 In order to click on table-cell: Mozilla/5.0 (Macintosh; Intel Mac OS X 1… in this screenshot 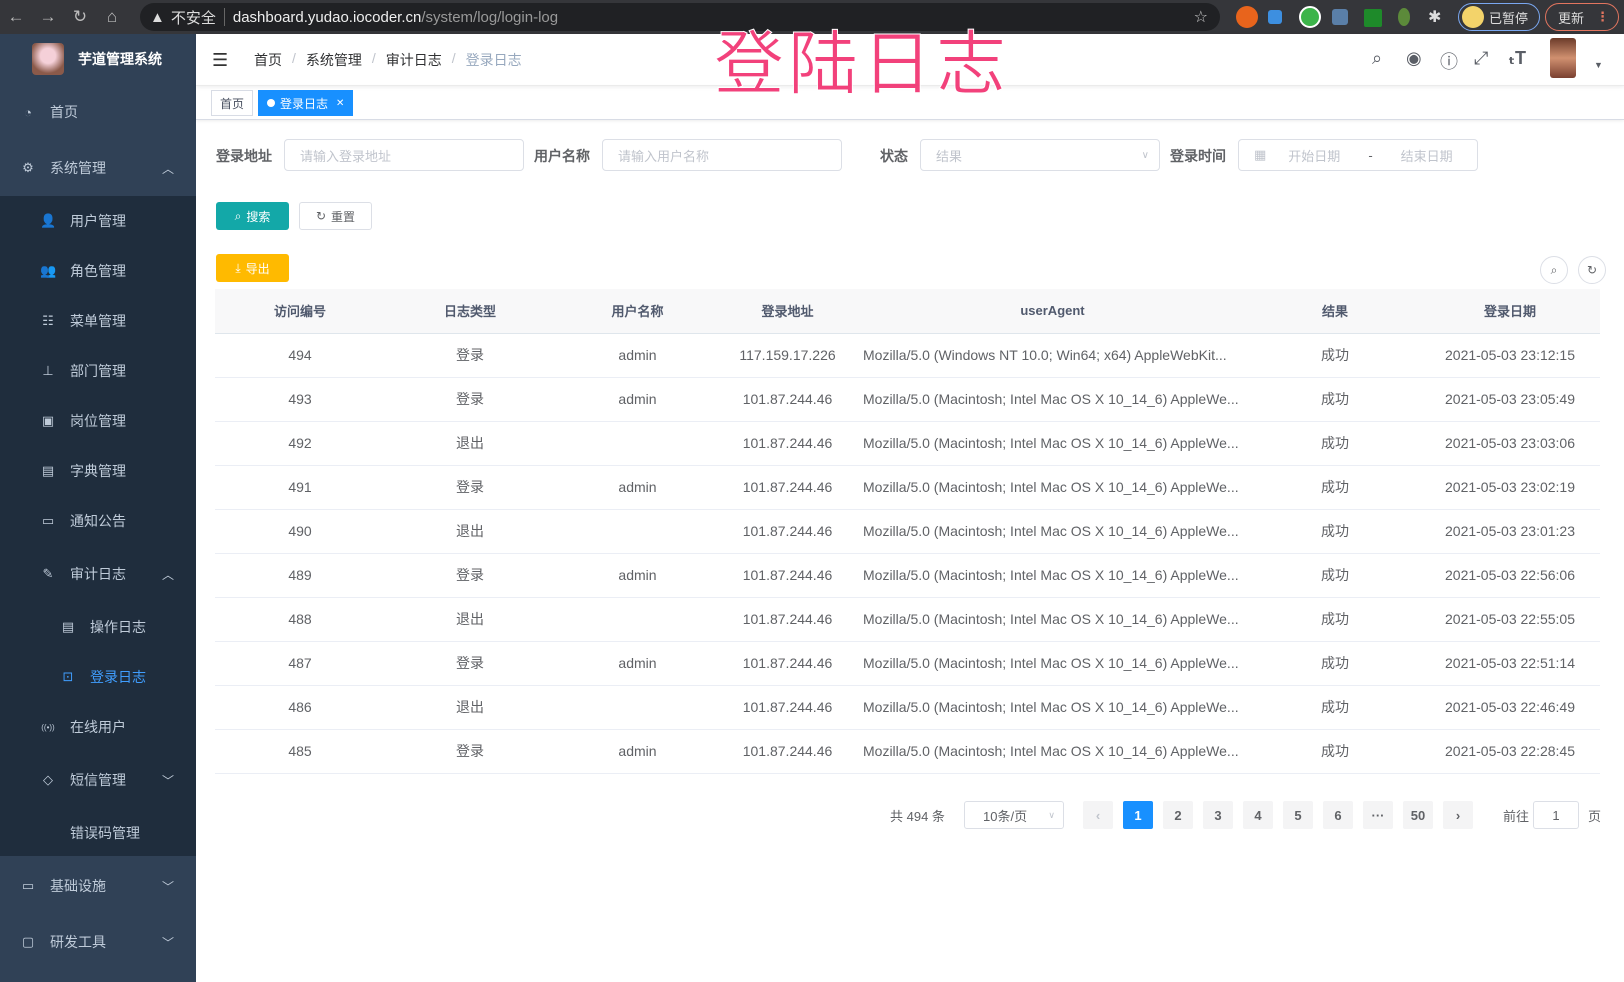, I will do `click(1052, 399)`.